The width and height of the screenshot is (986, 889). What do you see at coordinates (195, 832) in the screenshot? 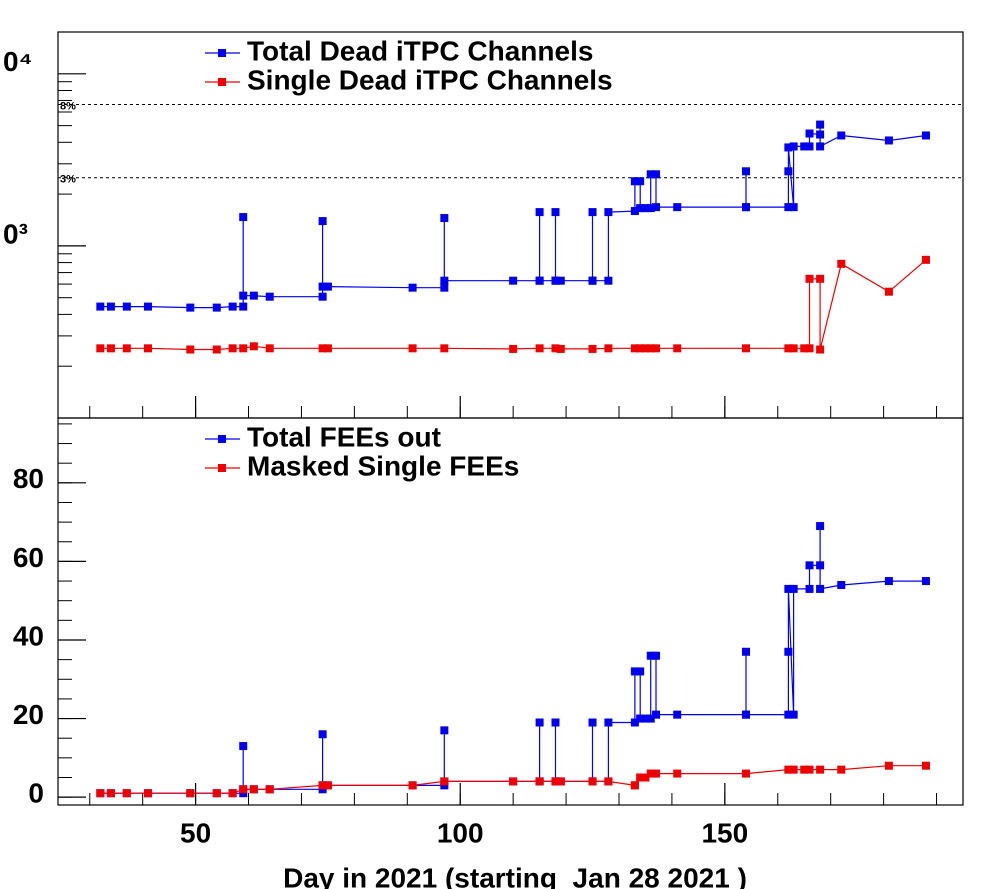
I see `x-tick-label: 50` at bounding box center [195, 832].